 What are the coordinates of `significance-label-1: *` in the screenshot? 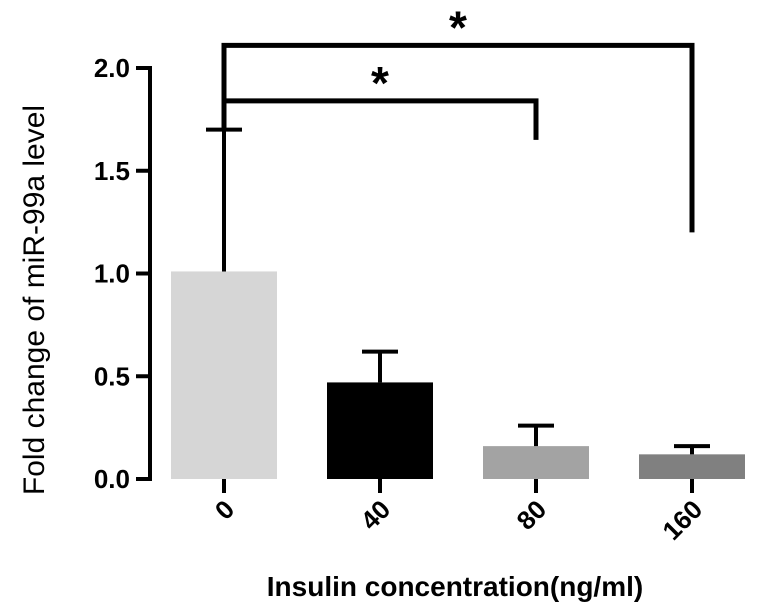 It's located at (380, 83).